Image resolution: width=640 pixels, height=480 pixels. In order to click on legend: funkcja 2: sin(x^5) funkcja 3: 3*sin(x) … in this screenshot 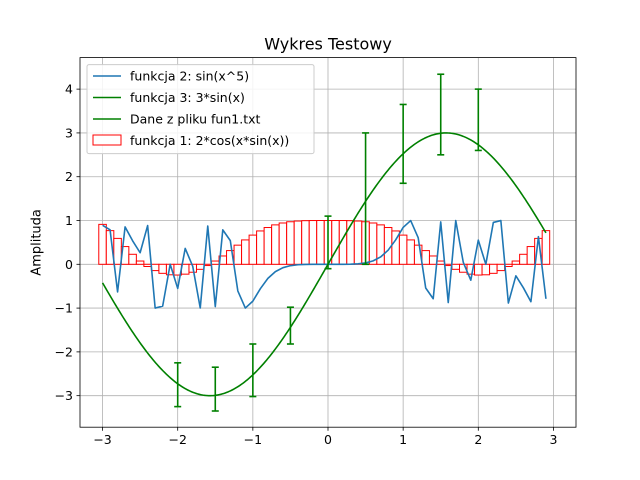, I will do `click(200, 109)`.